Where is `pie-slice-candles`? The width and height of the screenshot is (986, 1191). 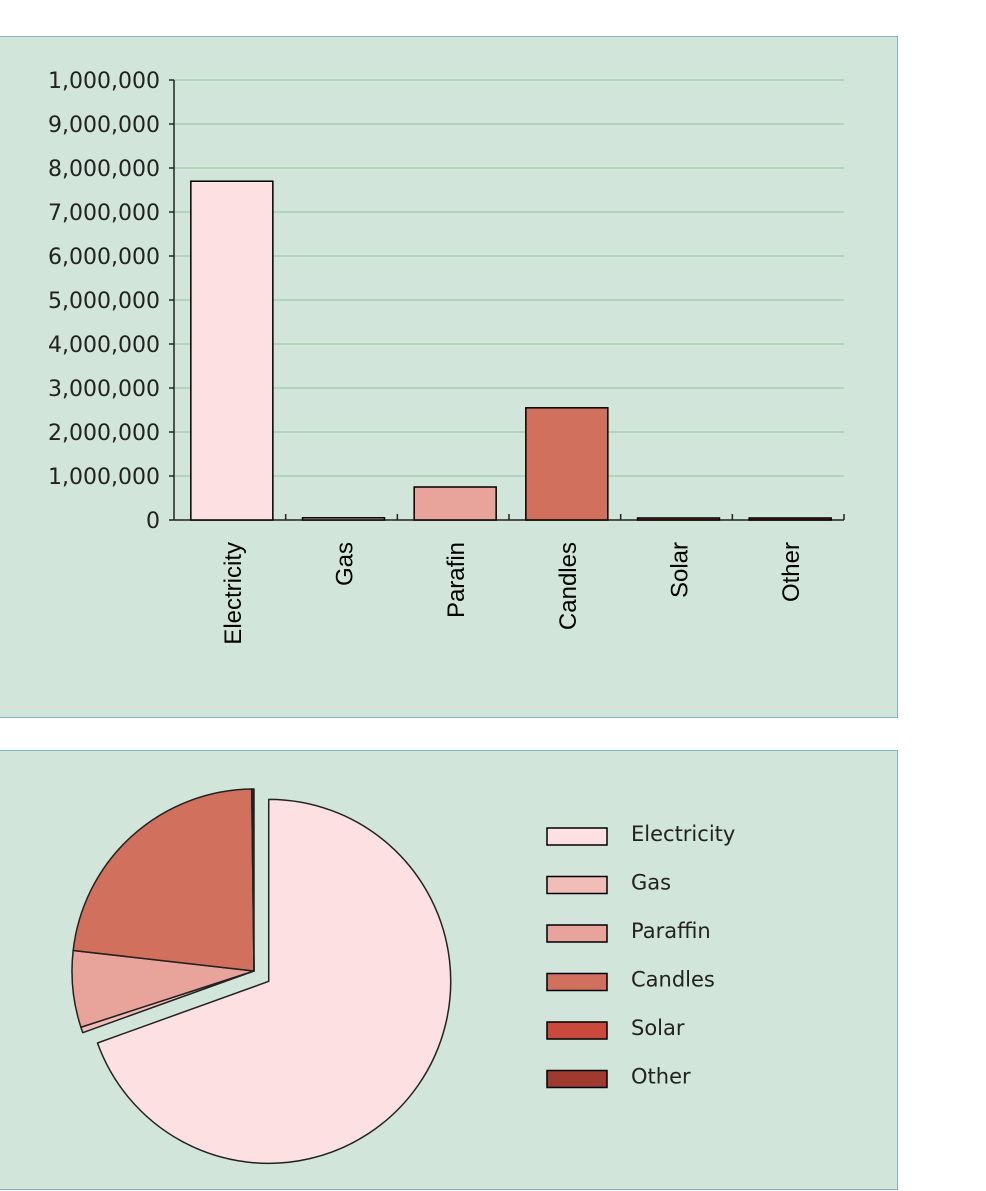
pie-slice-candles is located at coordinates (163, 880).